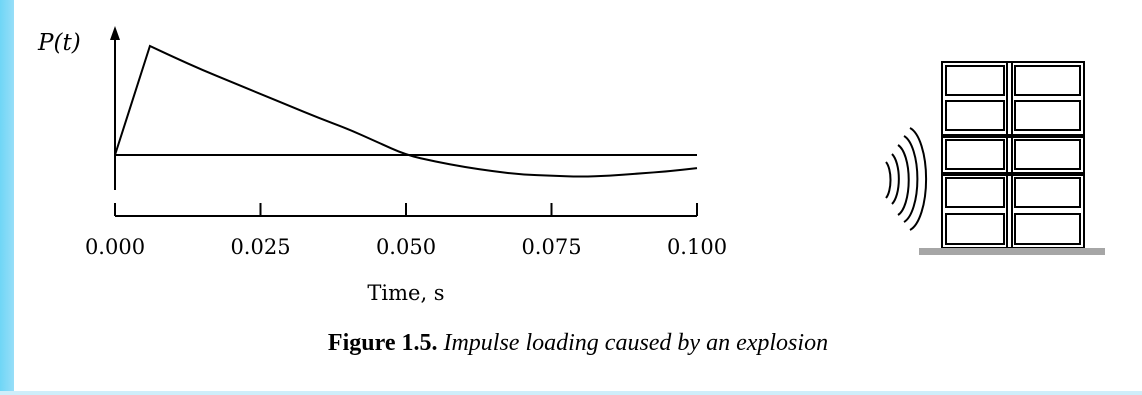  I want to click on x-tick-label: 0.025, so click(260, 247).